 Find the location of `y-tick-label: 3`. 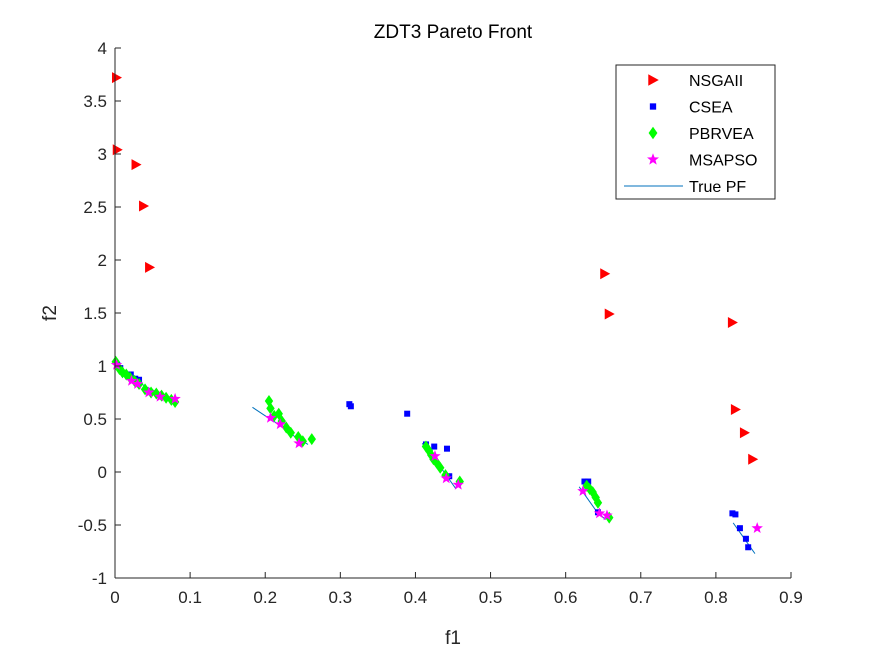

y-tick-label: 3 is located at coordinates (102, 154).